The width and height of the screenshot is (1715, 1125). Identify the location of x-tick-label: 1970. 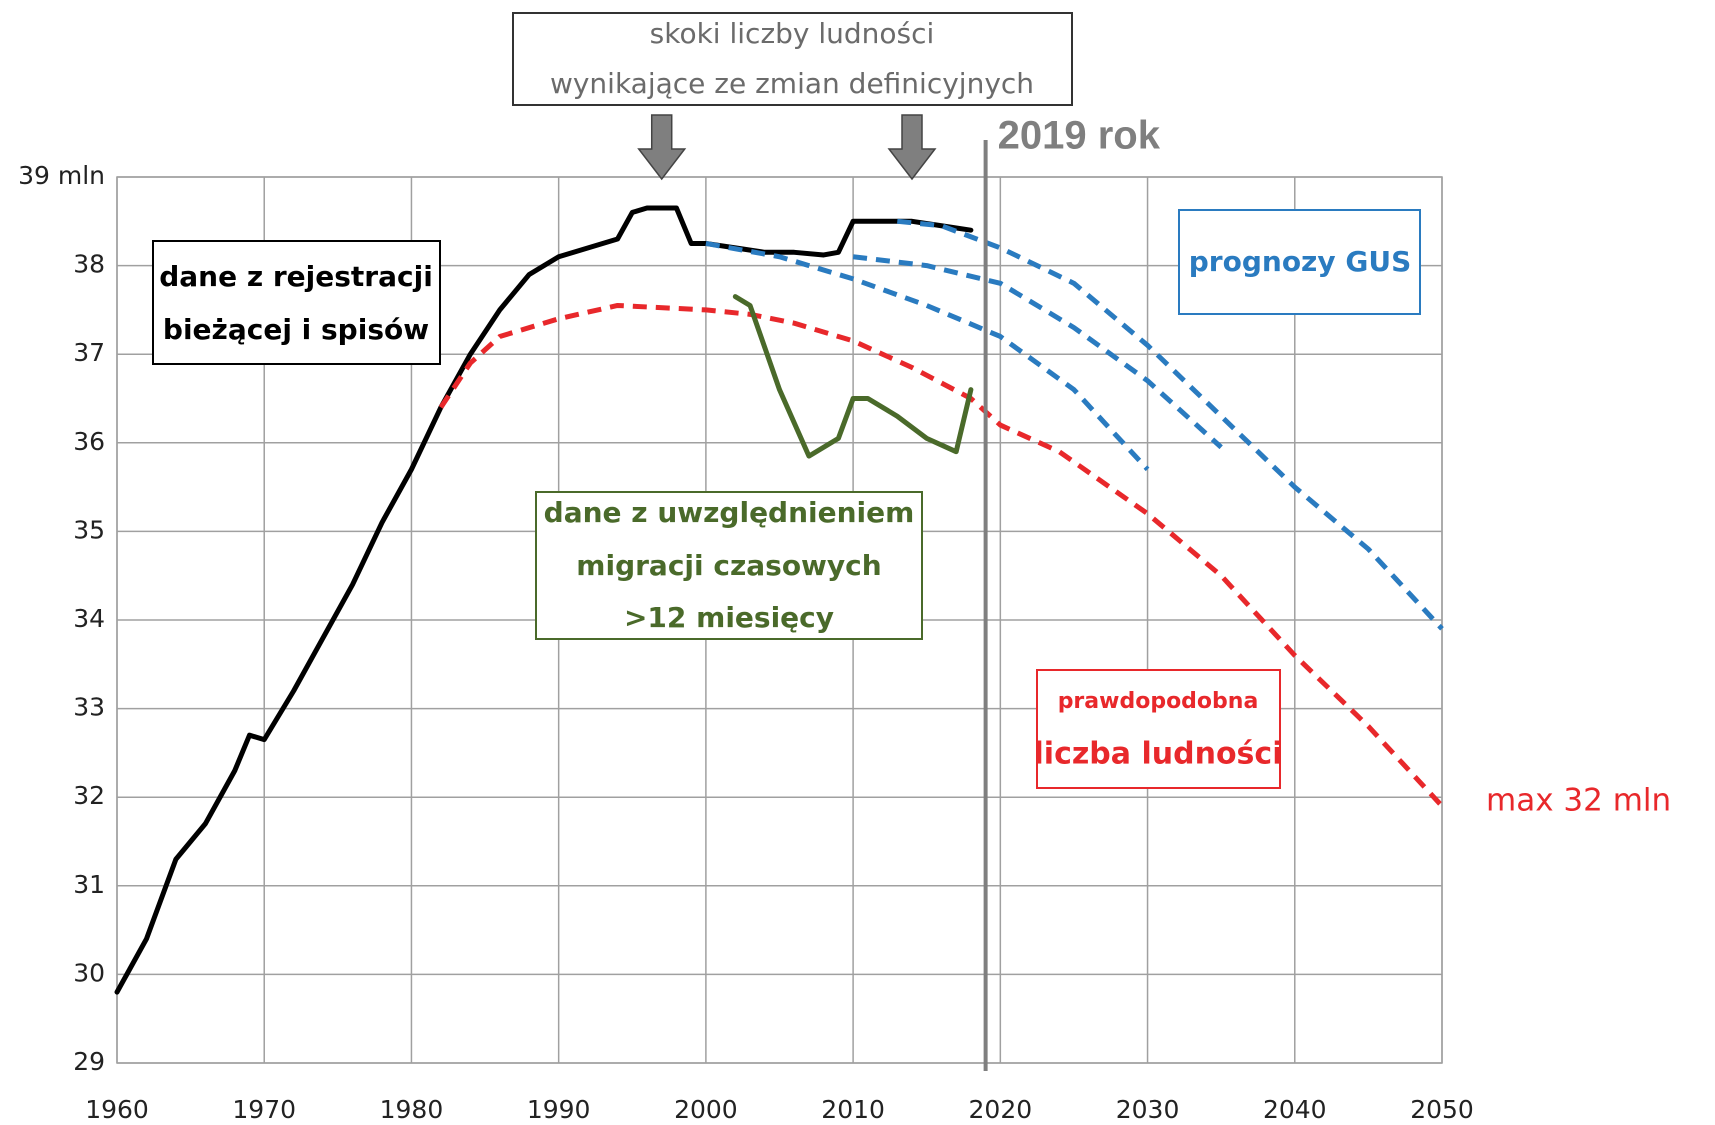
(264, 1109).